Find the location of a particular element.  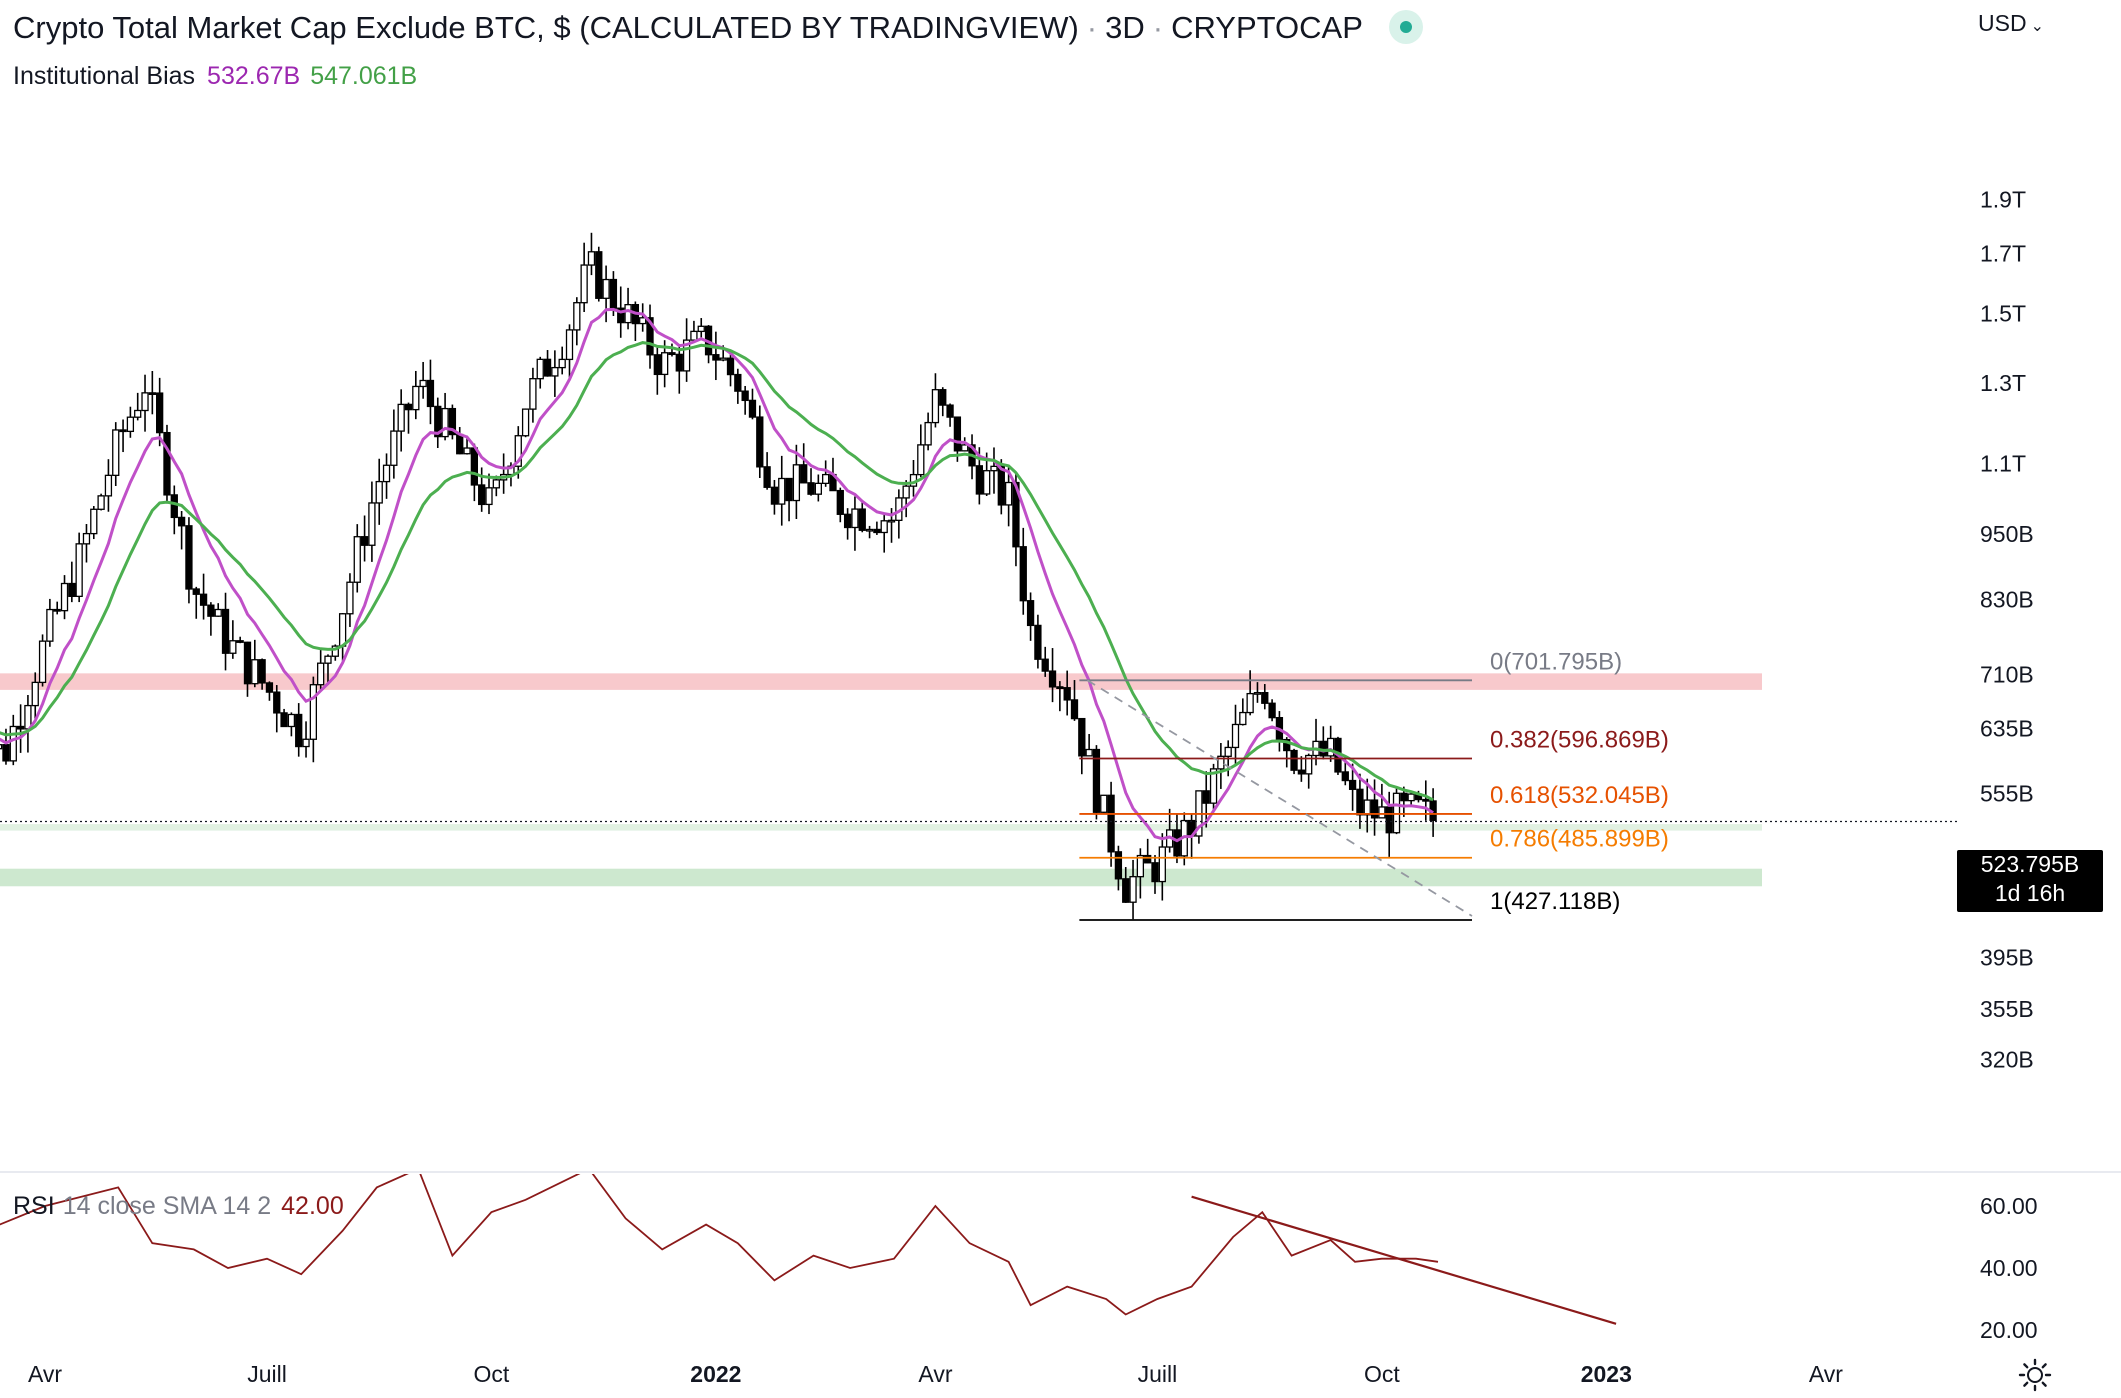

time-axis-tick-label: Avr is located at coordinates (1826, 1374).